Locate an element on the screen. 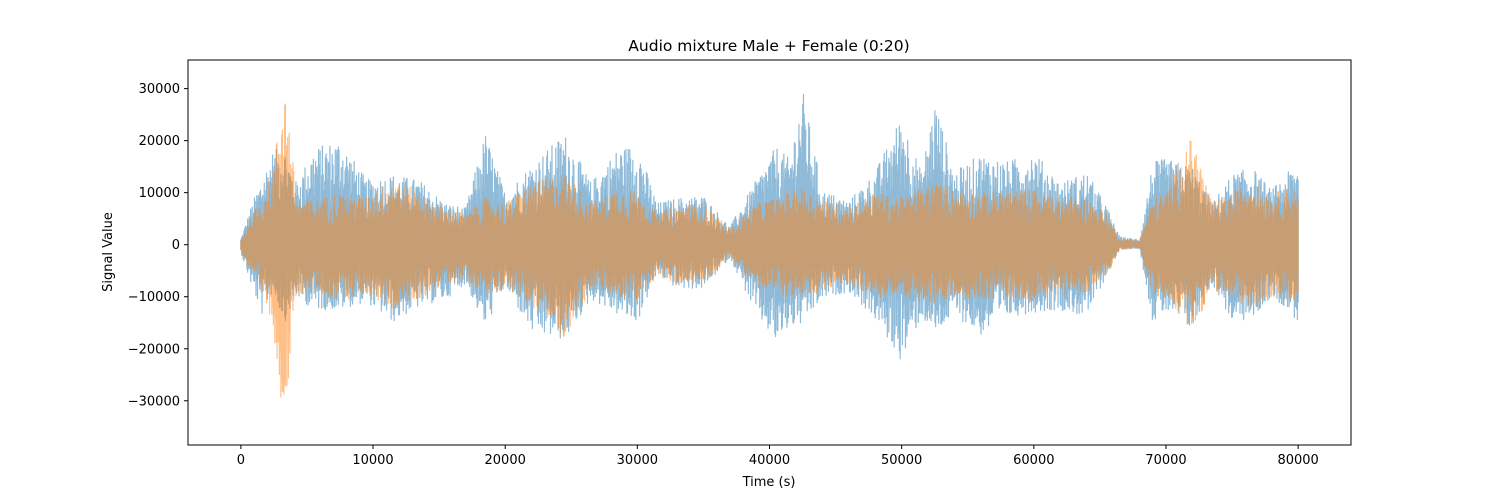  x-tick-label: 20000 is located at coordinates (505, 460).